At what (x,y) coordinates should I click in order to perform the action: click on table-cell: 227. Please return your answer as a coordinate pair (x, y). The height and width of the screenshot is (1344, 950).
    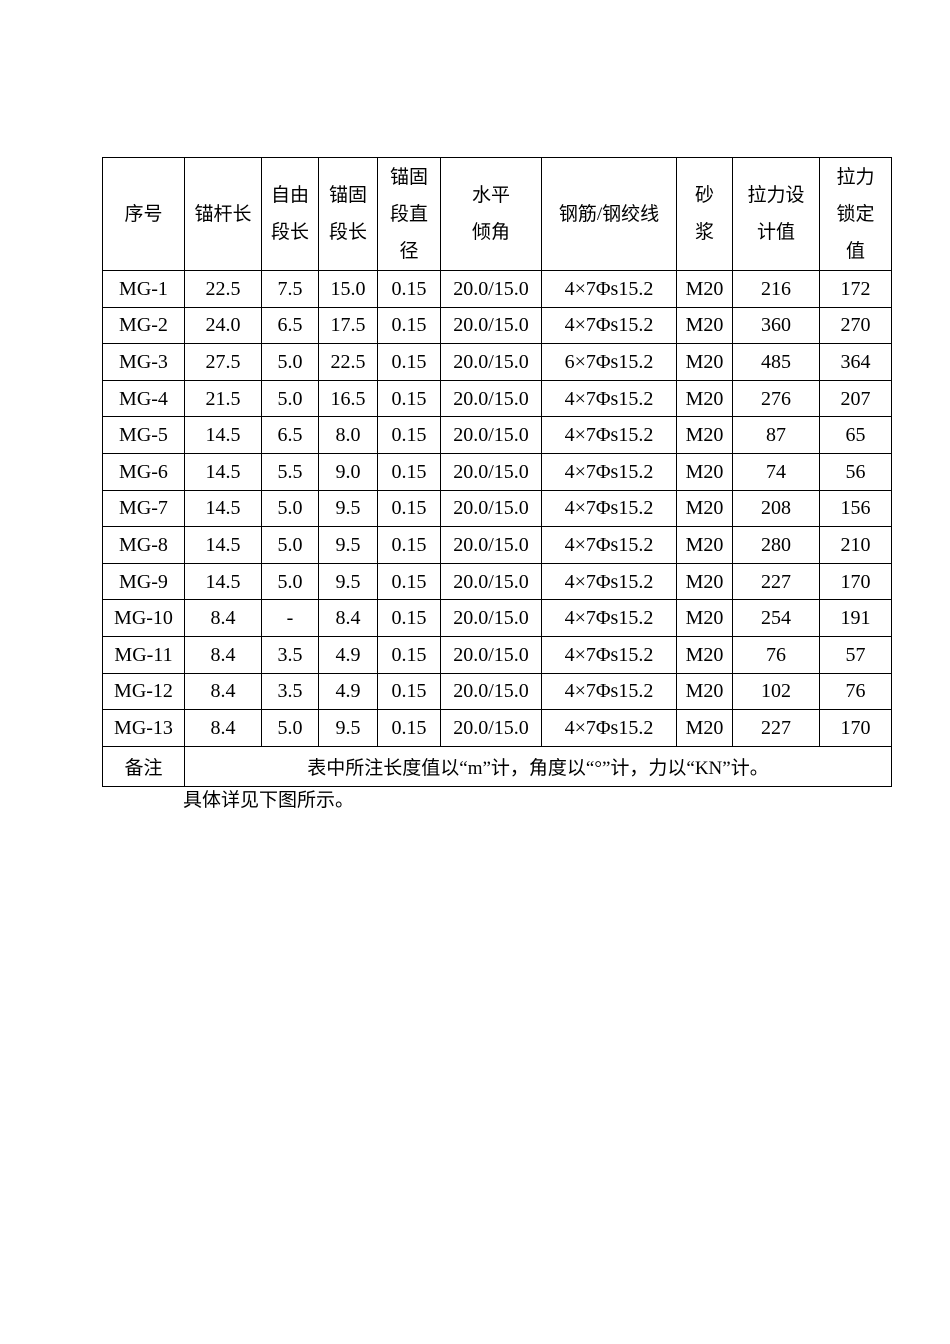
    Looking at the image, I should click on (776, 581).